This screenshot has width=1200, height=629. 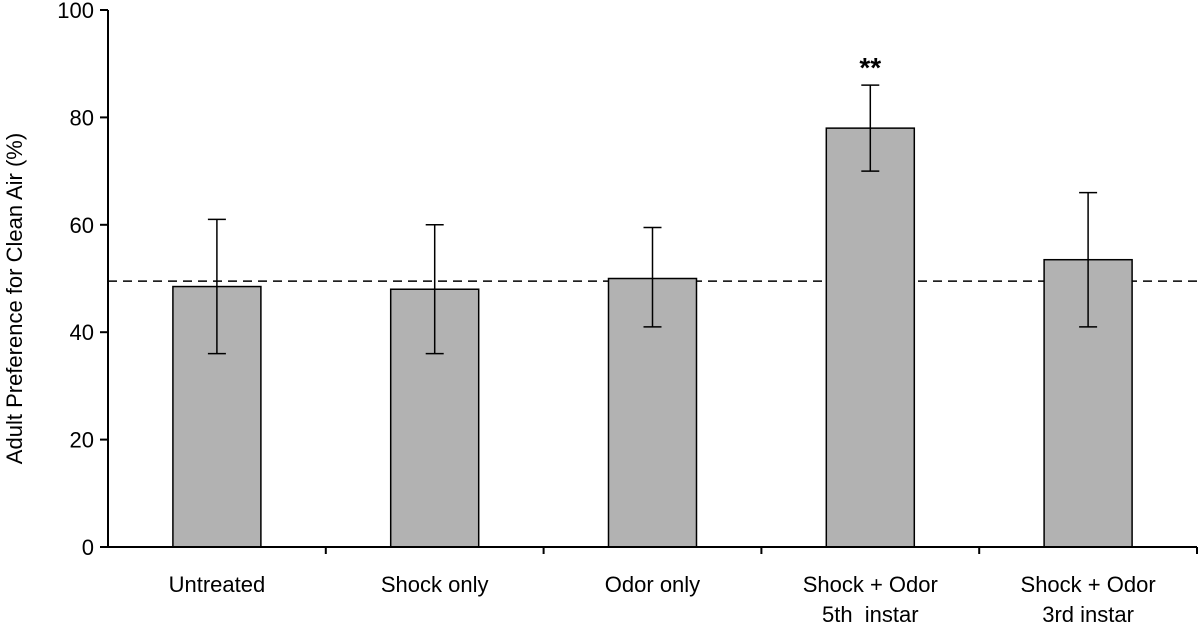 What do you see at coordinates (435, 584) in the screenshot?
I see `category-label: Shock only` at bounding box center [435, 584].